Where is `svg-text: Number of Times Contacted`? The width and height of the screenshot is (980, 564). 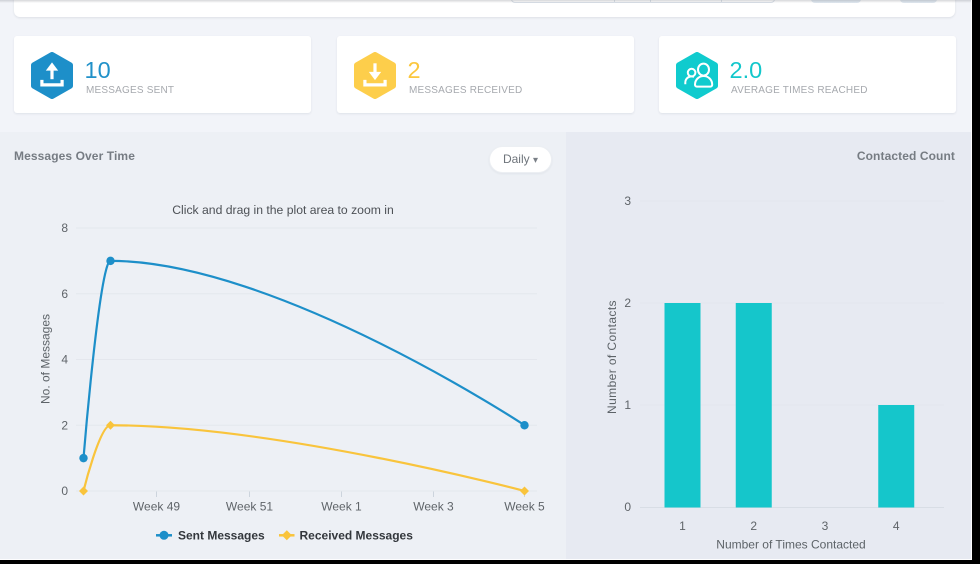 svg-text: Number of Times Contacted is located at coordinates (790, 545).